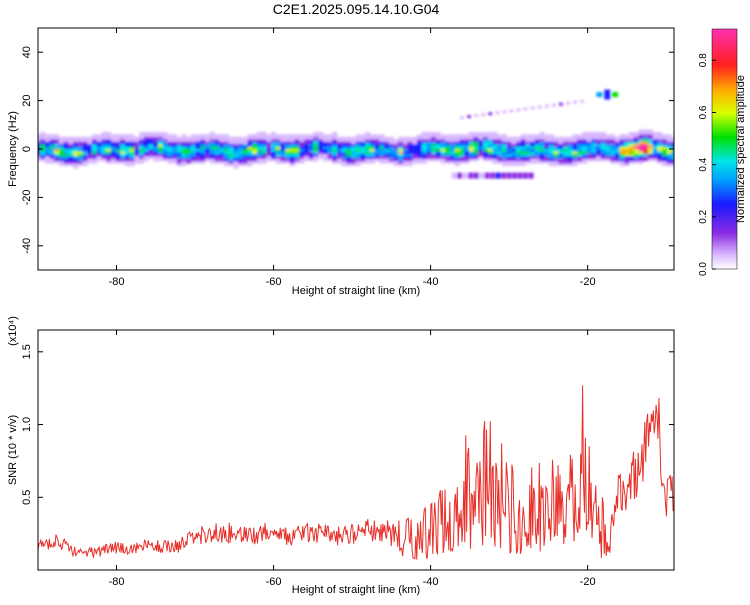  What do you see at coordinates (27, 149) in the screenshot?
I see `spectrogram-y-tick-label: 0` at bounding box center [27, 149].